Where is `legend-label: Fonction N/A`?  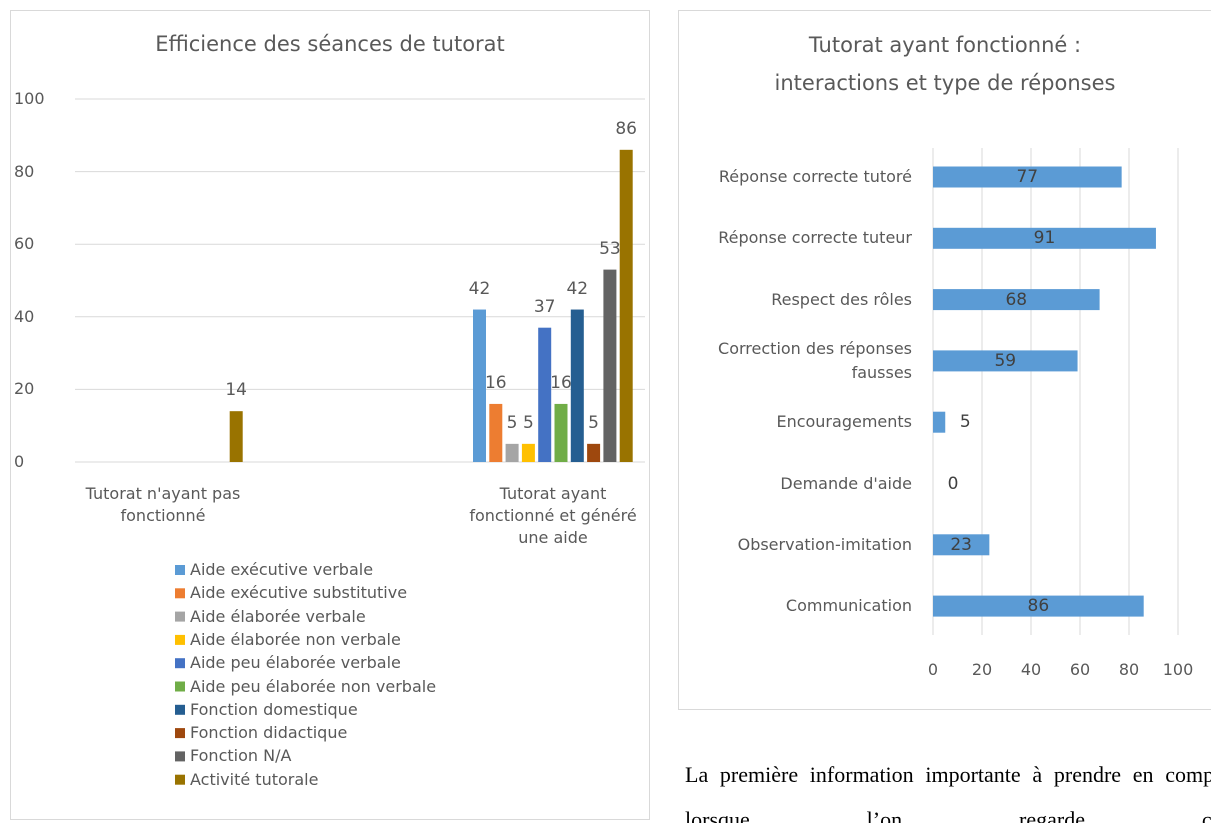
legend-label: Fonction N/A is located at coordinates (241, 756).